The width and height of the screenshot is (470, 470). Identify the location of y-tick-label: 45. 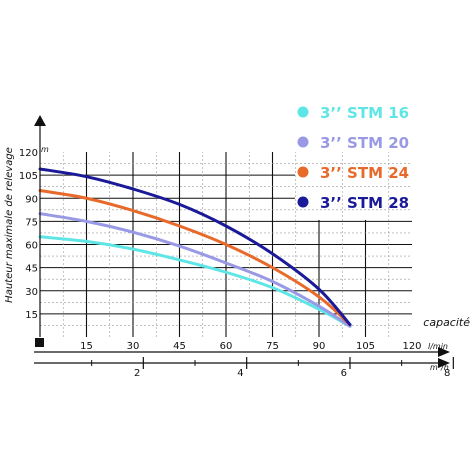
(31, 269).